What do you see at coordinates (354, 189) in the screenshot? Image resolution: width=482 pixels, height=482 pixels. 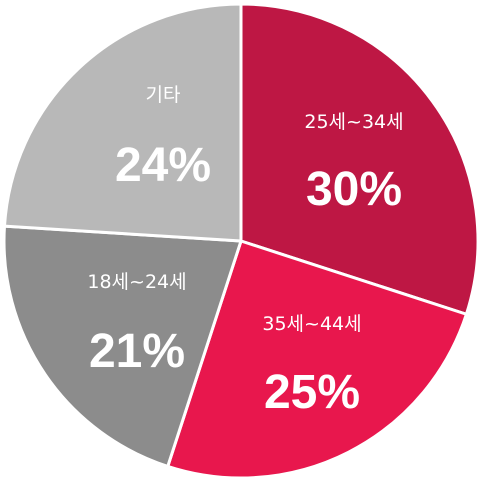 I see `slice-value-label-25-34: 30%` at bounding box center [354, 189].